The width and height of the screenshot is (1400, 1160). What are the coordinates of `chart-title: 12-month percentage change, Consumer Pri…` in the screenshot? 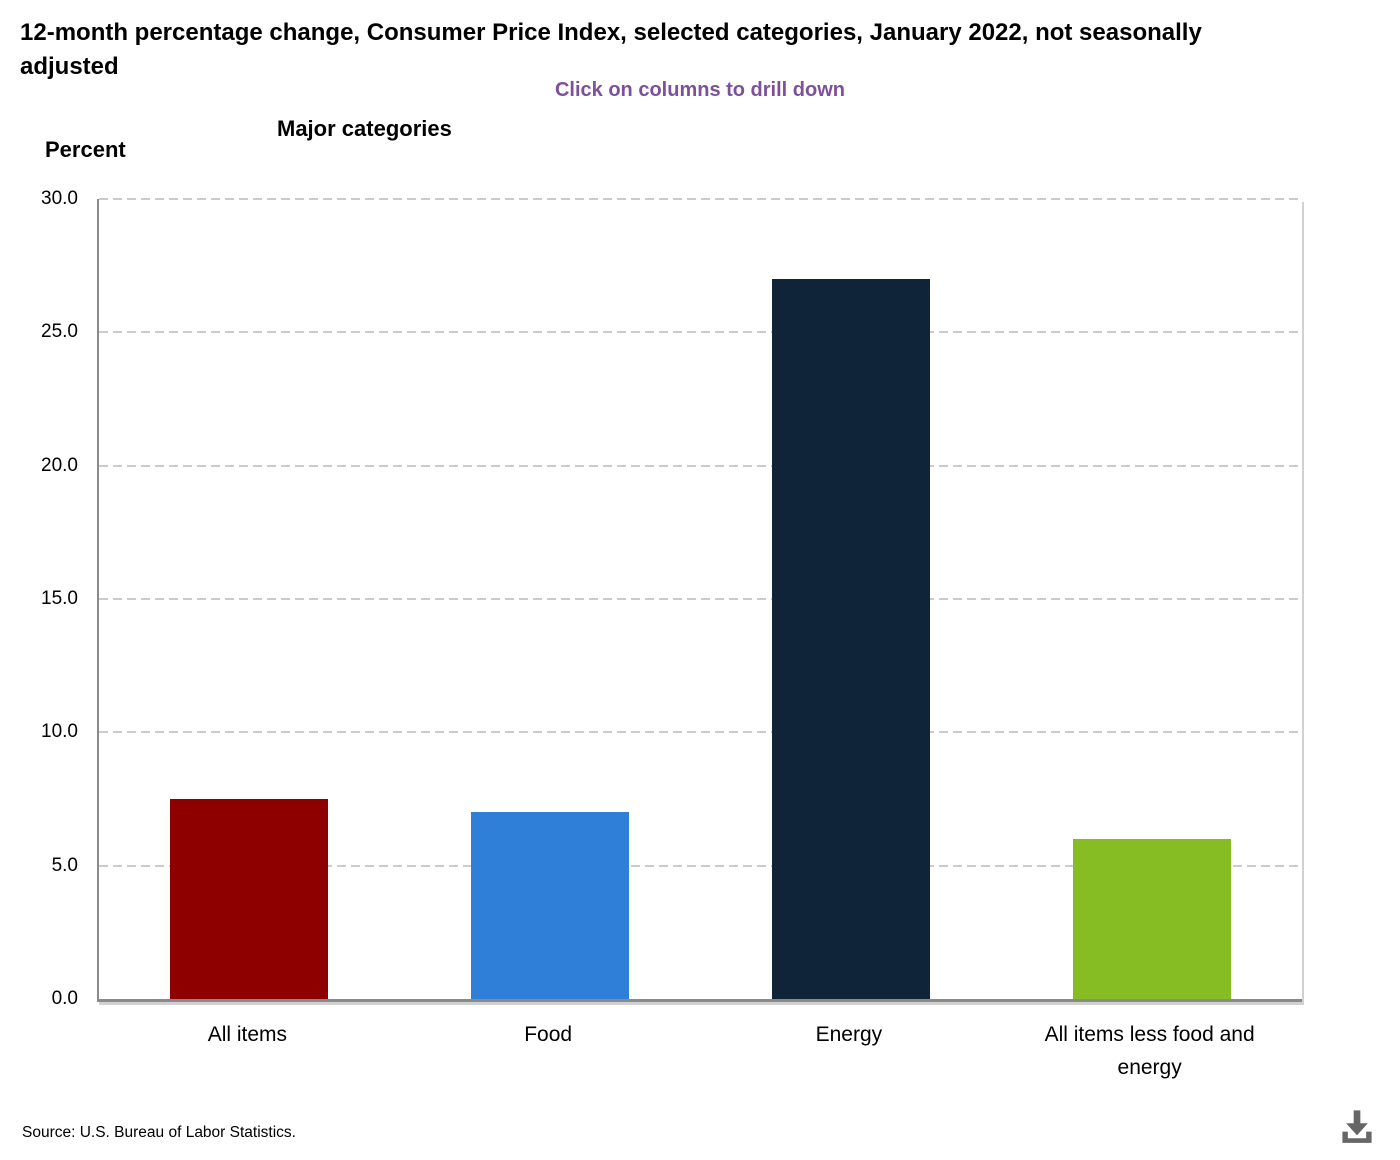 It's located at (611, 49).